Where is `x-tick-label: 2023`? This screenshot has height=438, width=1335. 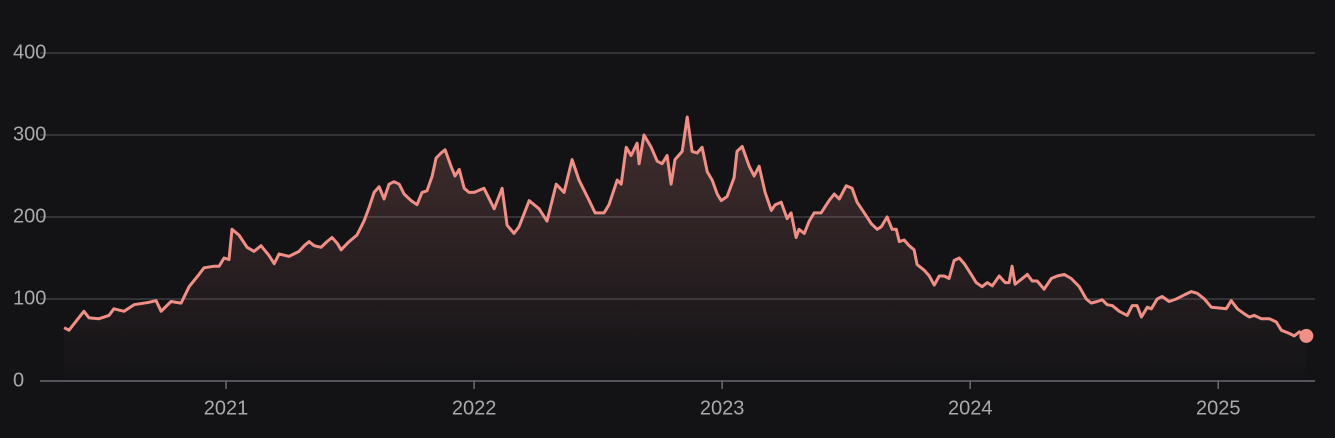
x-tick-label: 2023 is located at coordinates (722, 408).